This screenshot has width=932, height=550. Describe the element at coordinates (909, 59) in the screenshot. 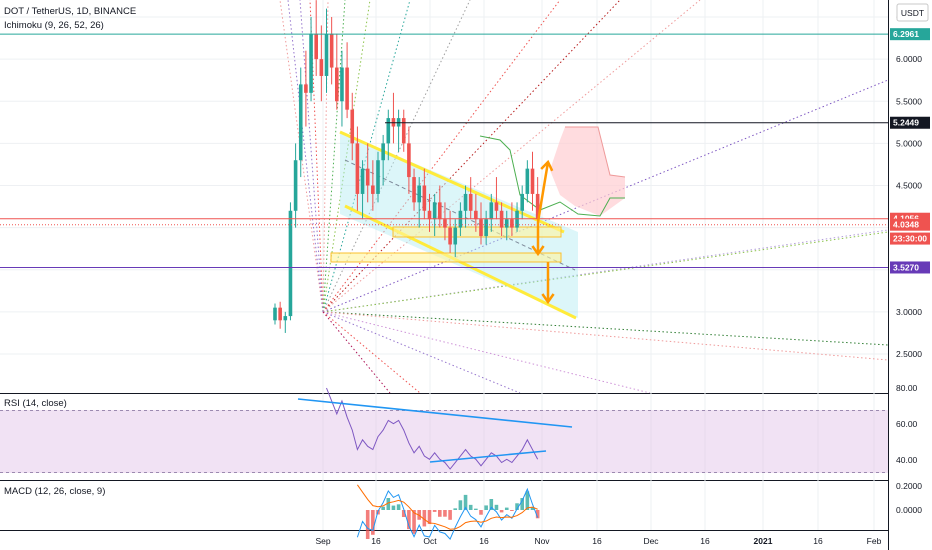

I see `price-tick-label: 6.0000` at that location.